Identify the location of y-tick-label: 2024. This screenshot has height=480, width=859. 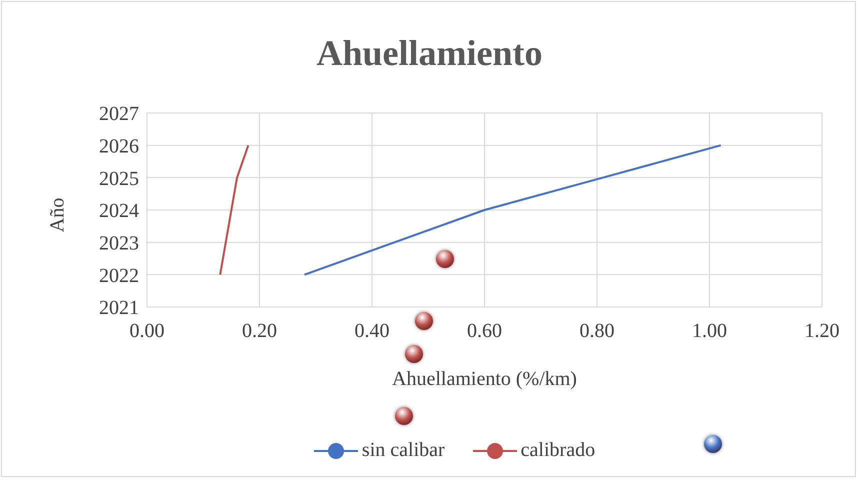
(119, 211).